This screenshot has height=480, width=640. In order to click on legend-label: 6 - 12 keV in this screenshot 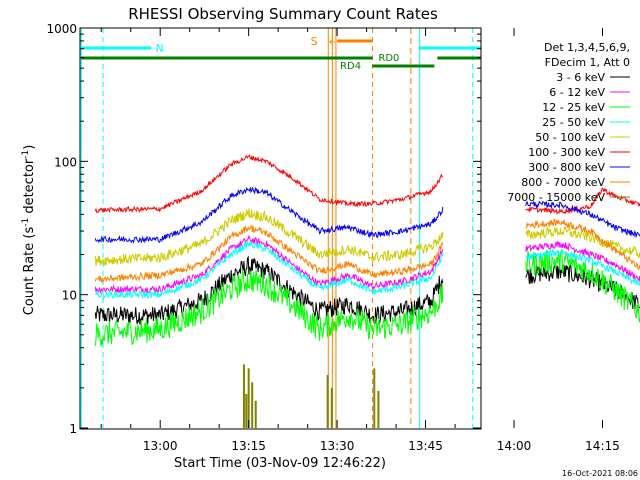, I will do `click(577, 92)`.